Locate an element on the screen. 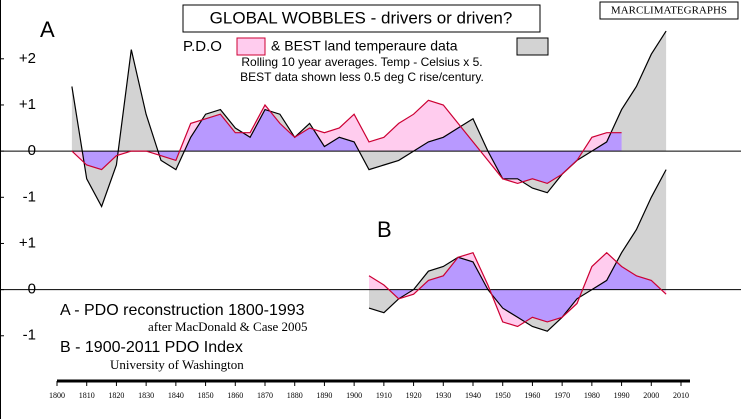 This screenshot has width=741, height=419. x-tick-label: 1950 is located at coordinates (503, 395).